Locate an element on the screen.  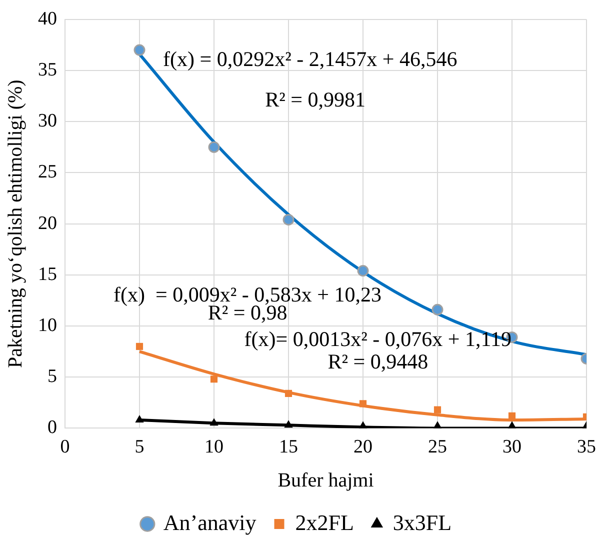
legend-label: 3x3FL is located at coordinates (422, 522).